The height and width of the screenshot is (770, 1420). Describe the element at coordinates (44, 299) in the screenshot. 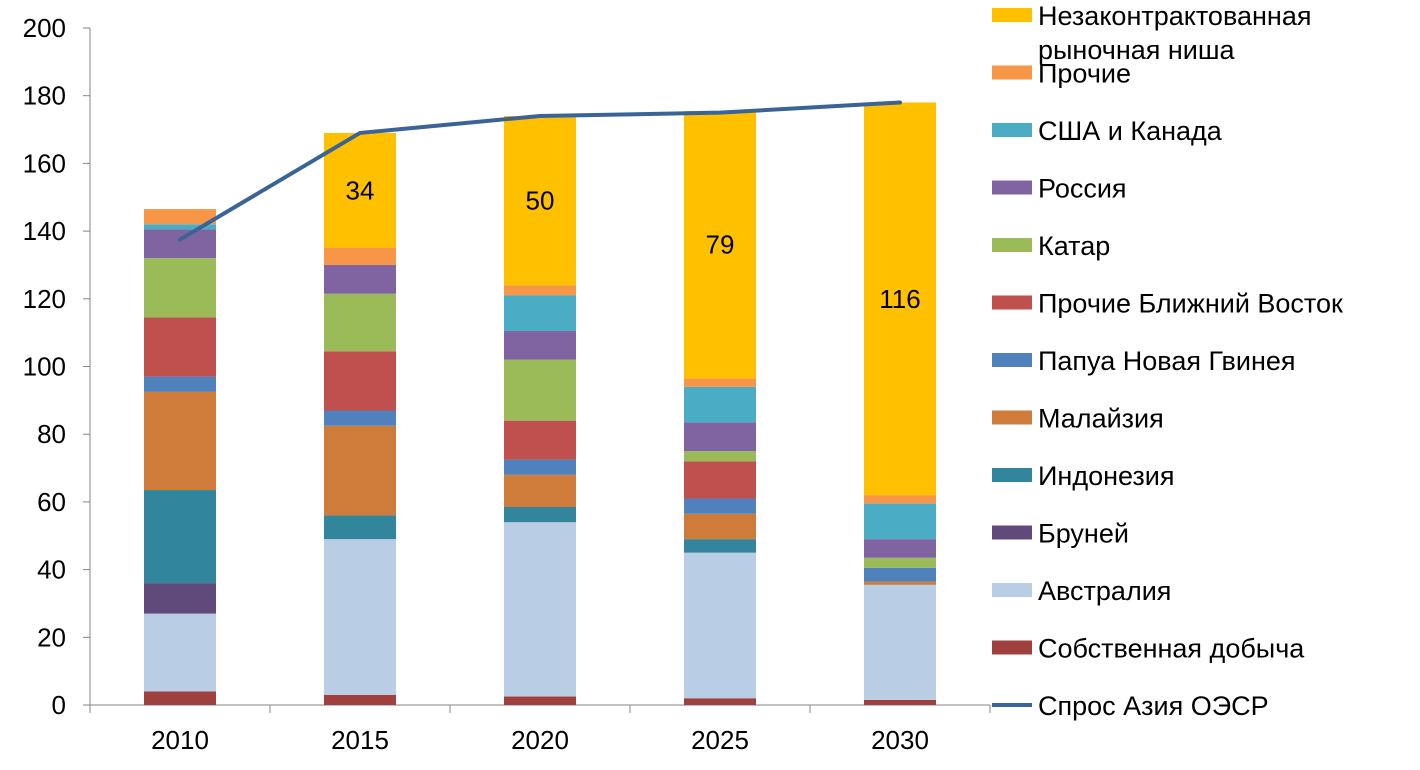

I see `y-tick-label: 120` at that location.